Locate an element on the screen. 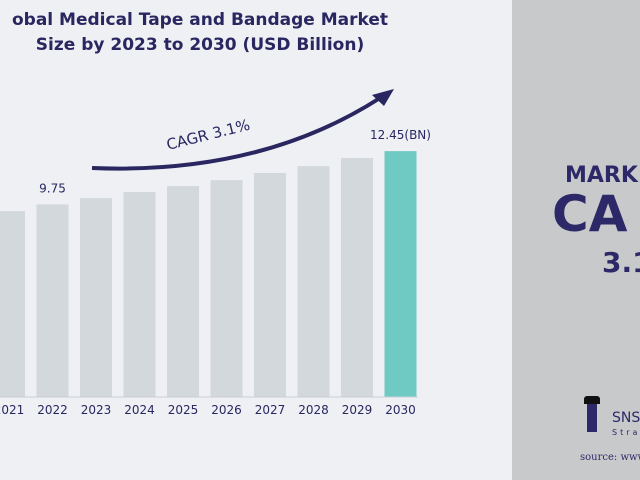 The width and height of the screenshot is (640, 480). x-tick-label: 2027 is located at coordinates (270, 410).